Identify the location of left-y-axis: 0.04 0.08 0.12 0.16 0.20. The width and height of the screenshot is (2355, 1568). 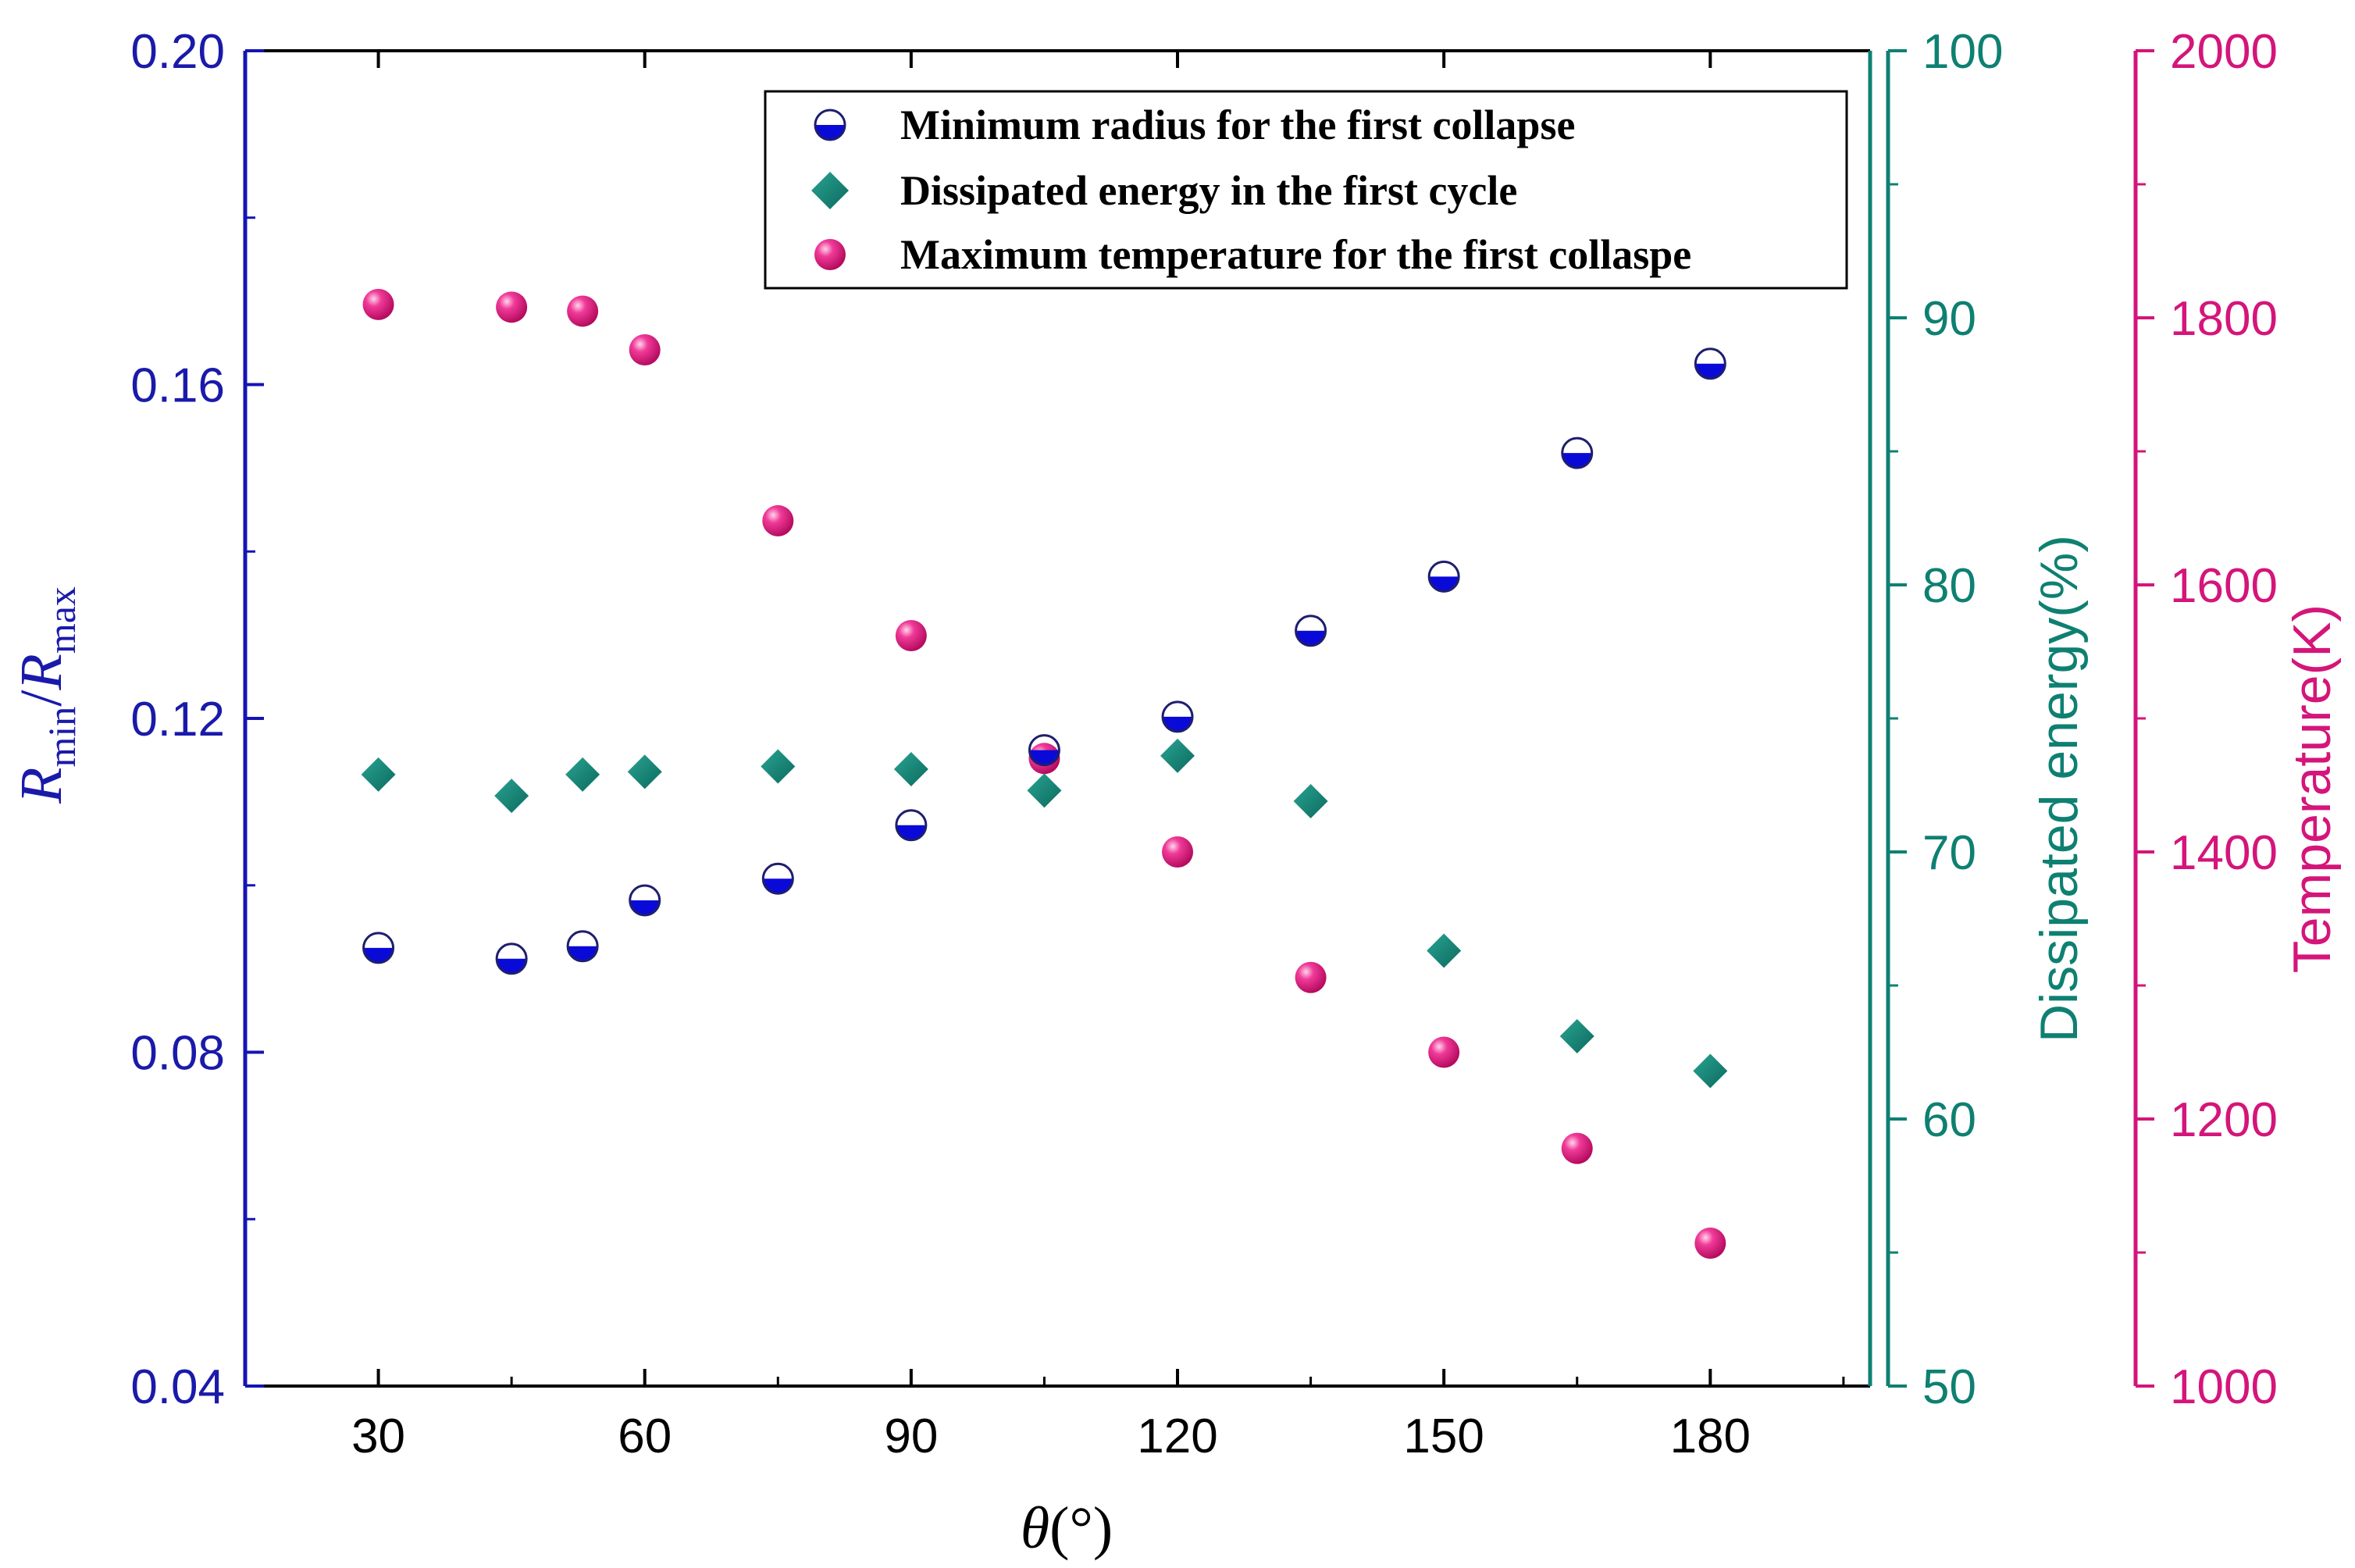
(197, 719).